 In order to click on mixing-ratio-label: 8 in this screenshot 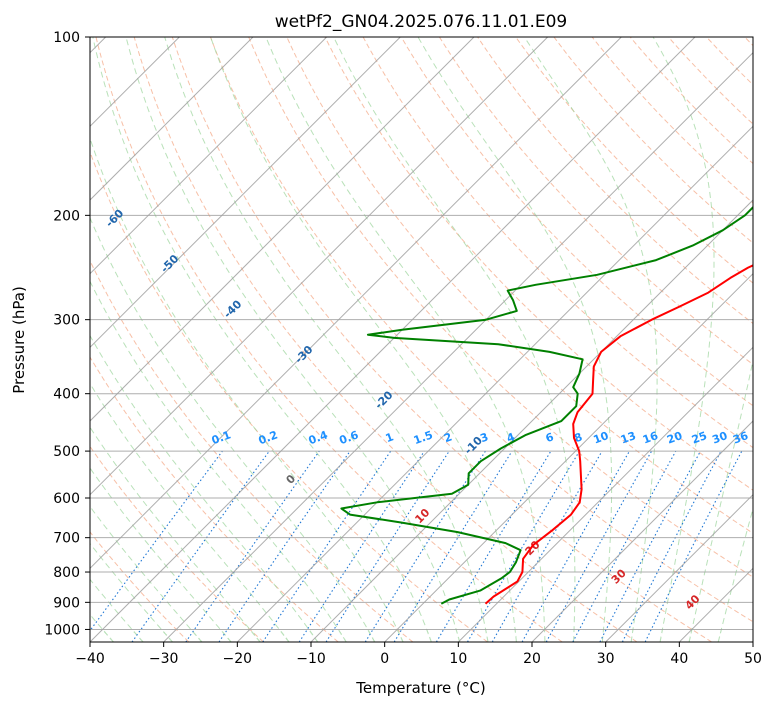, I will do `click(578, 437)`.